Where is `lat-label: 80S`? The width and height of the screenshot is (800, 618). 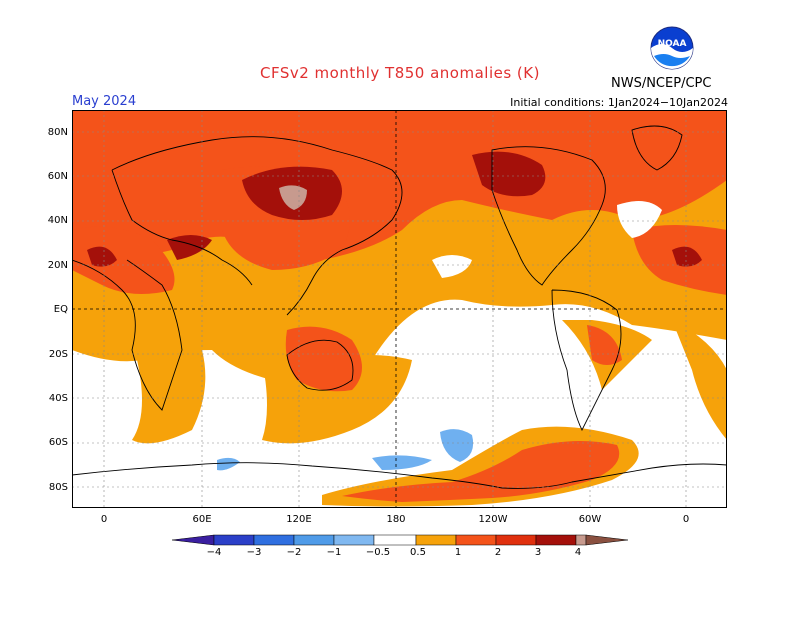 lat-label: 80S is located at coordinates (58, 487).